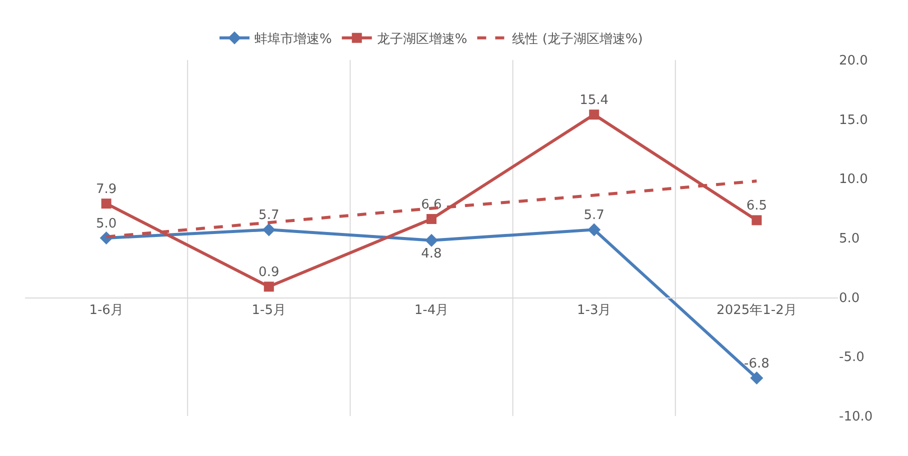 This screenshot has width=908, height=456. What do you see at coordinates (851, 358) in the screenshot?
I see `y-tick-label: -5.0` at bounding box center [851, 358].